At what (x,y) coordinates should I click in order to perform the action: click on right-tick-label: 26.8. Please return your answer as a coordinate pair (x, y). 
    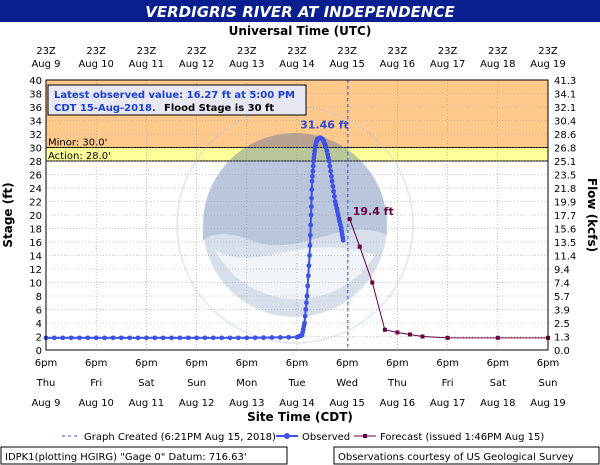
    Looking at the image, I should click on (565, 149).